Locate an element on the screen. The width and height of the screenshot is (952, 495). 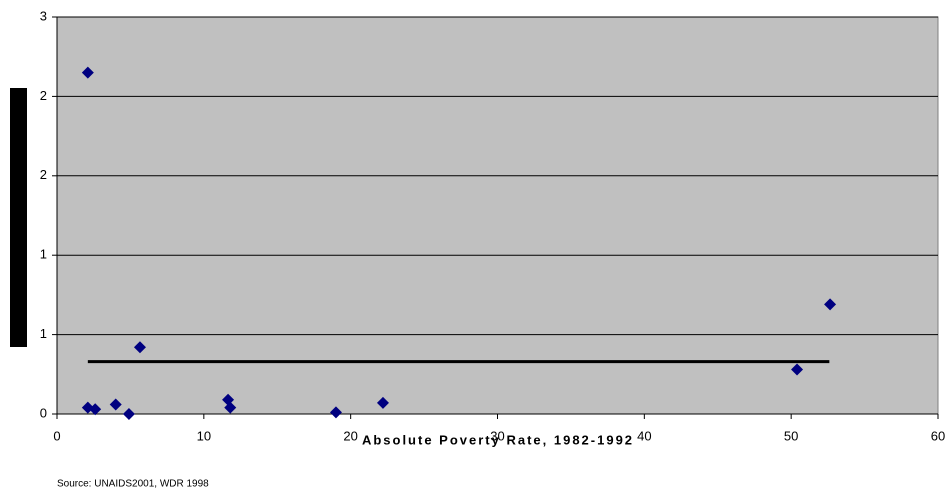
x-tick-label: 60 is located at coordinates (938, 435).